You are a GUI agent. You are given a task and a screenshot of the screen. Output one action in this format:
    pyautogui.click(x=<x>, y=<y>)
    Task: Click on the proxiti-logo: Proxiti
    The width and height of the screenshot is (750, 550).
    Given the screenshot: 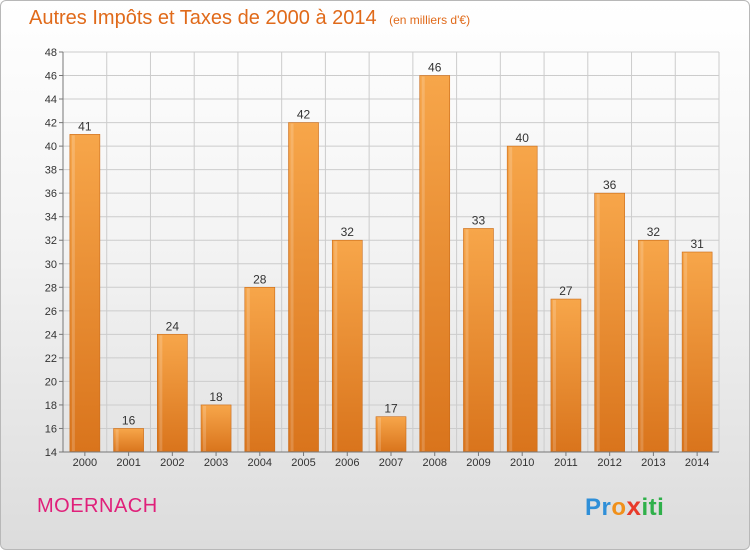 What is the action you would take?
    pyautogui.click(x=624, y=506)
    